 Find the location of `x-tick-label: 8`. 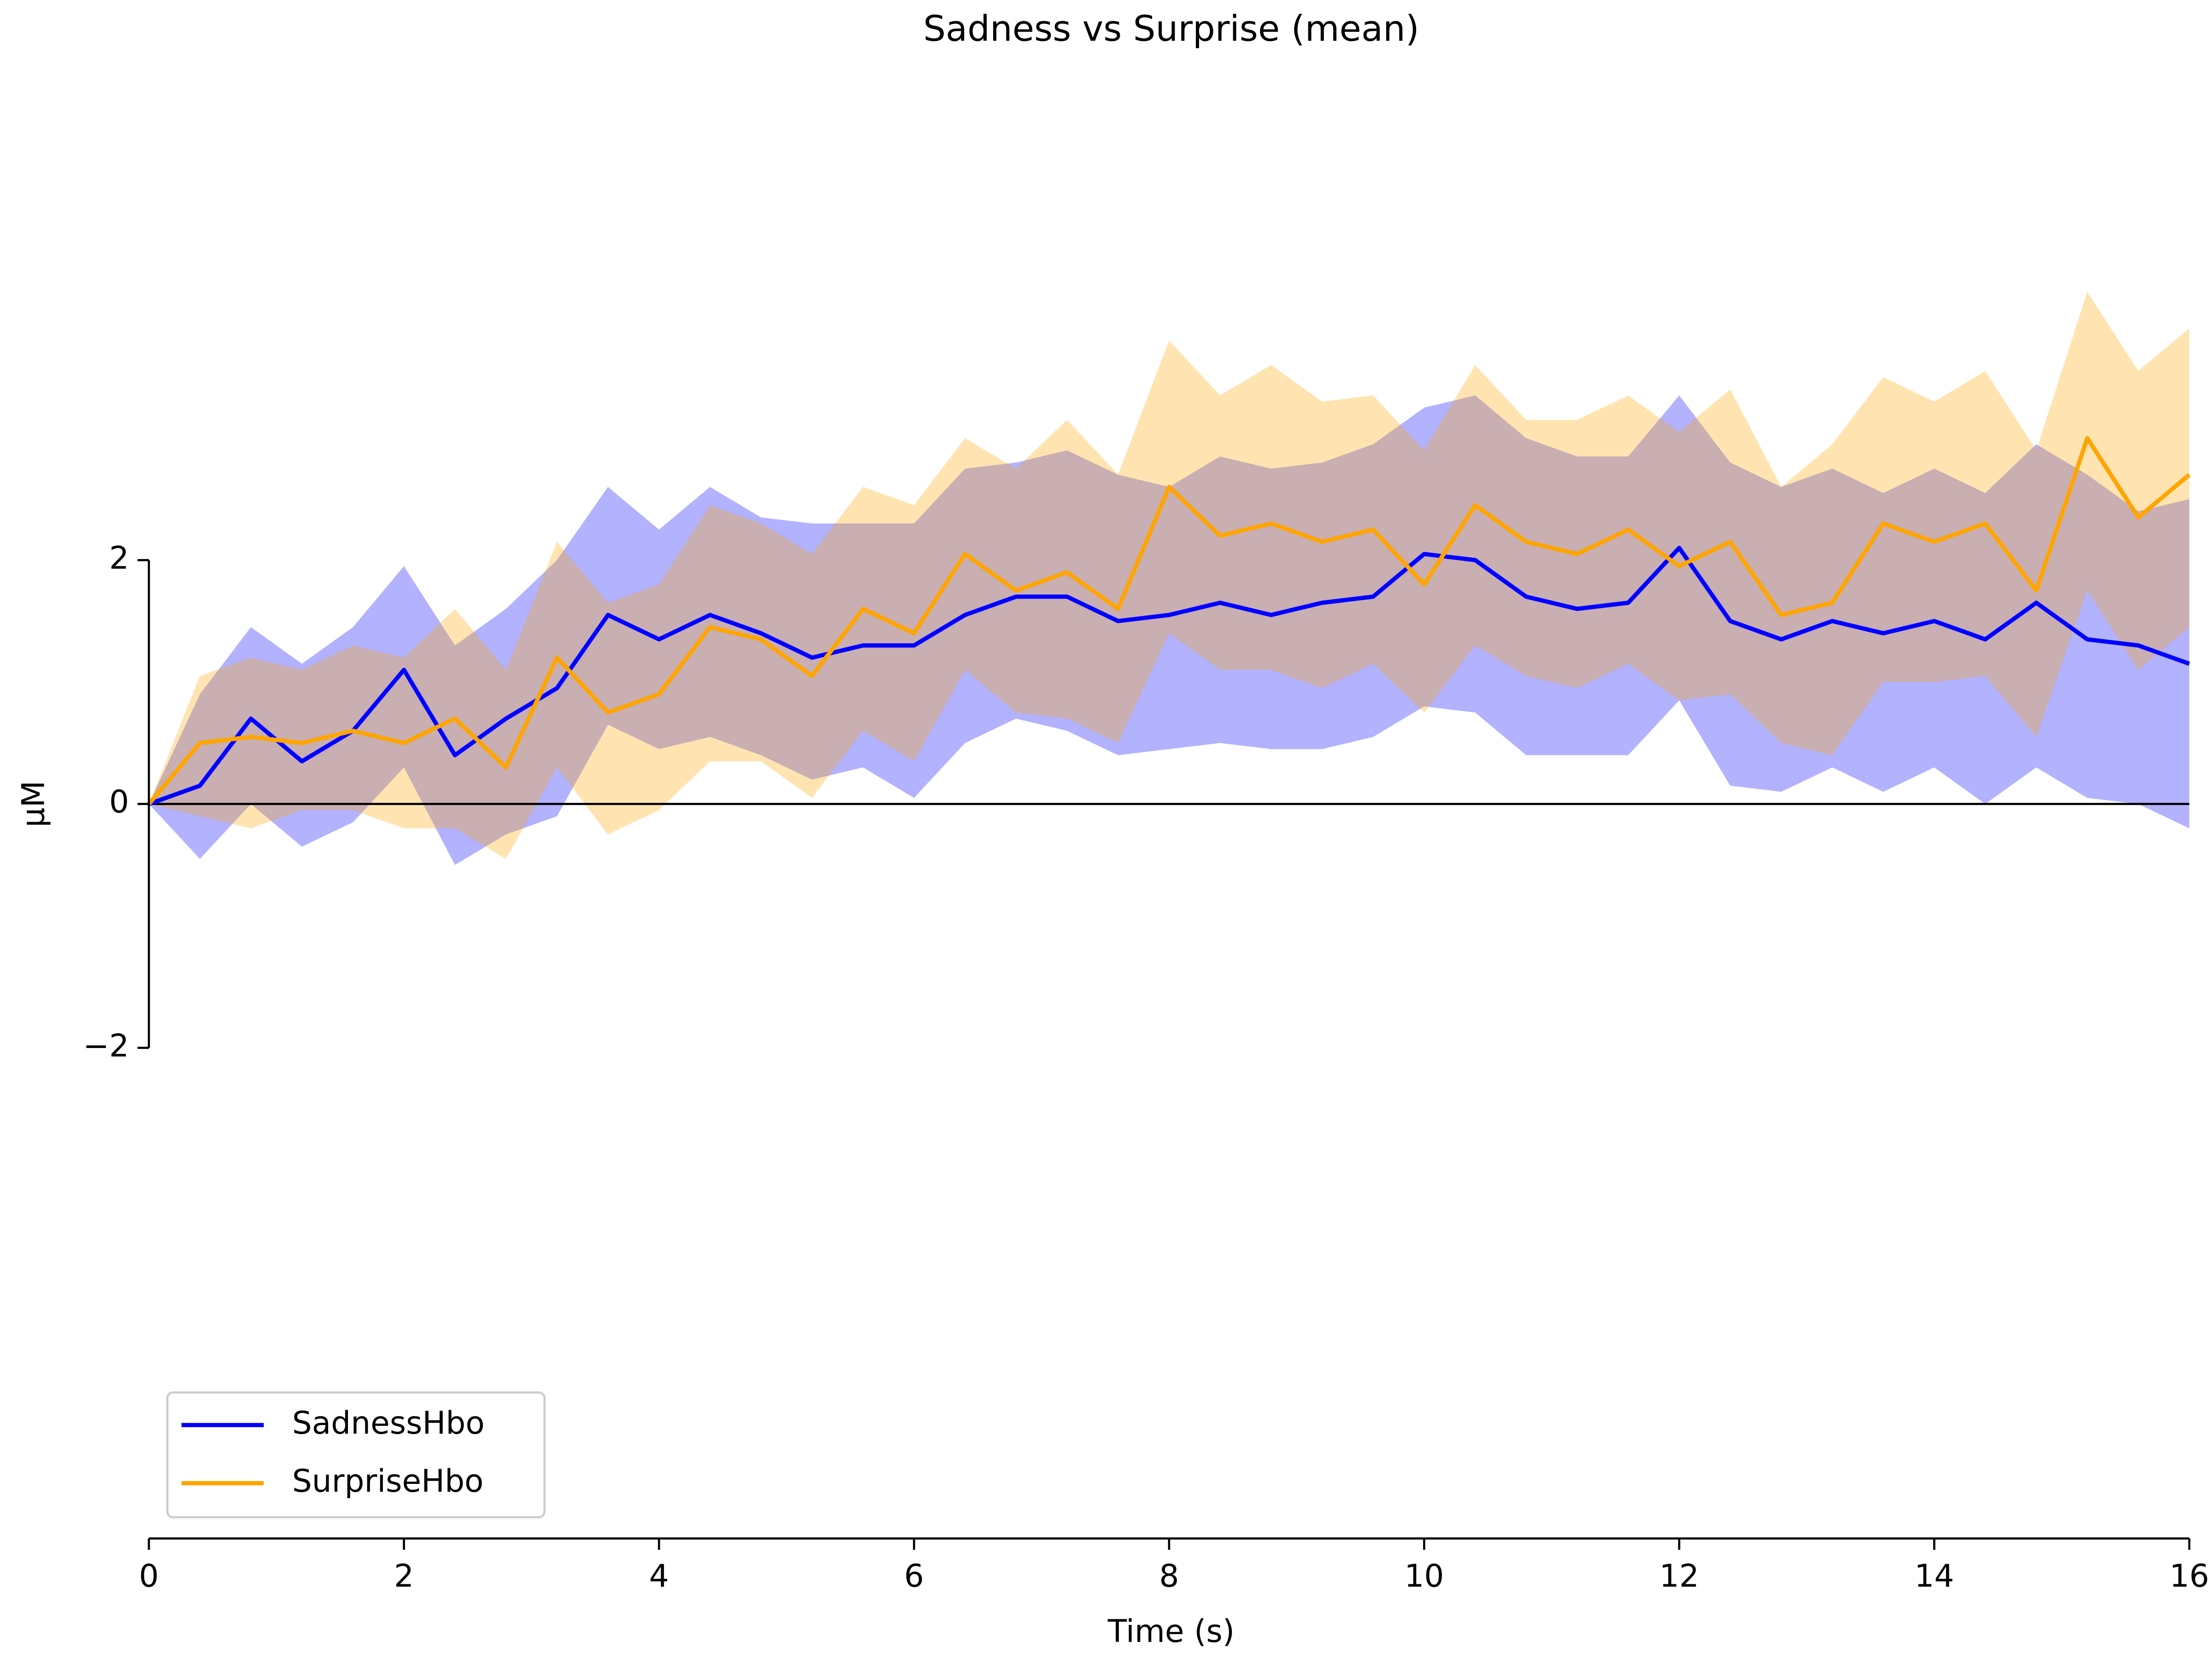

x-tick-label: 8 is located at coordinates (1169, 1576).